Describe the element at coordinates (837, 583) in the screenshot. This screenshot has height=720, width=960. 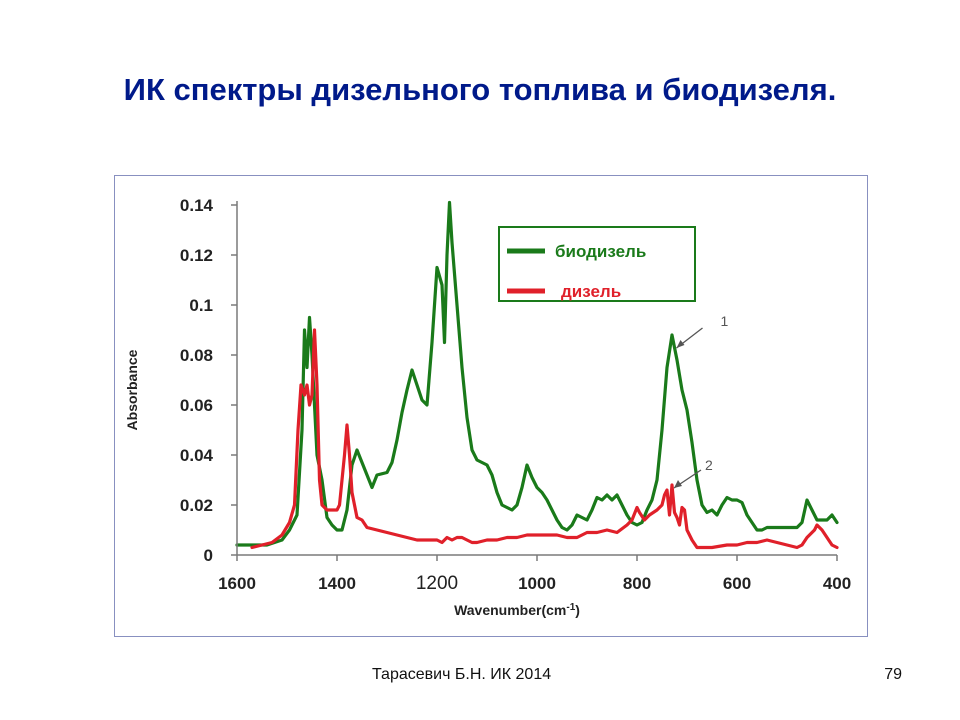
I see `x-tick-label: 400` at that location.